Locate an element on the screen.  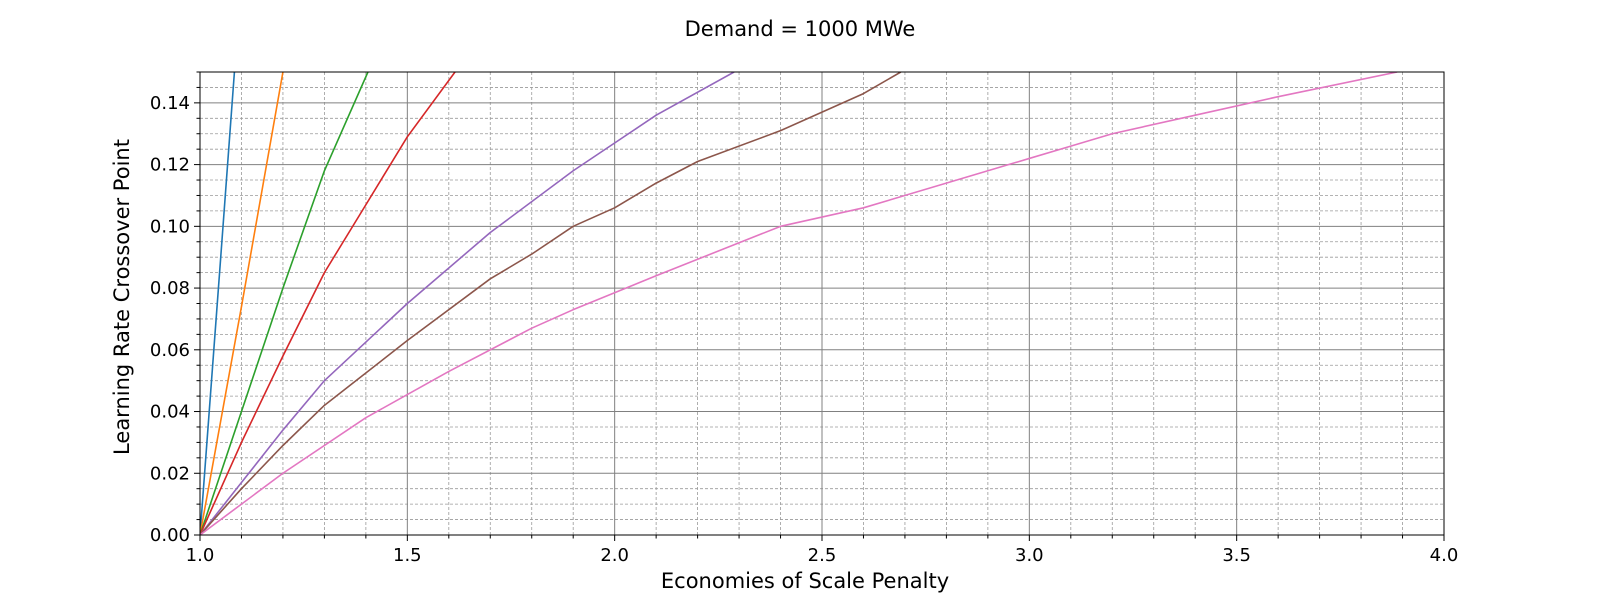
y-tick-label: 0.02 is located at coordinates (170, 473).